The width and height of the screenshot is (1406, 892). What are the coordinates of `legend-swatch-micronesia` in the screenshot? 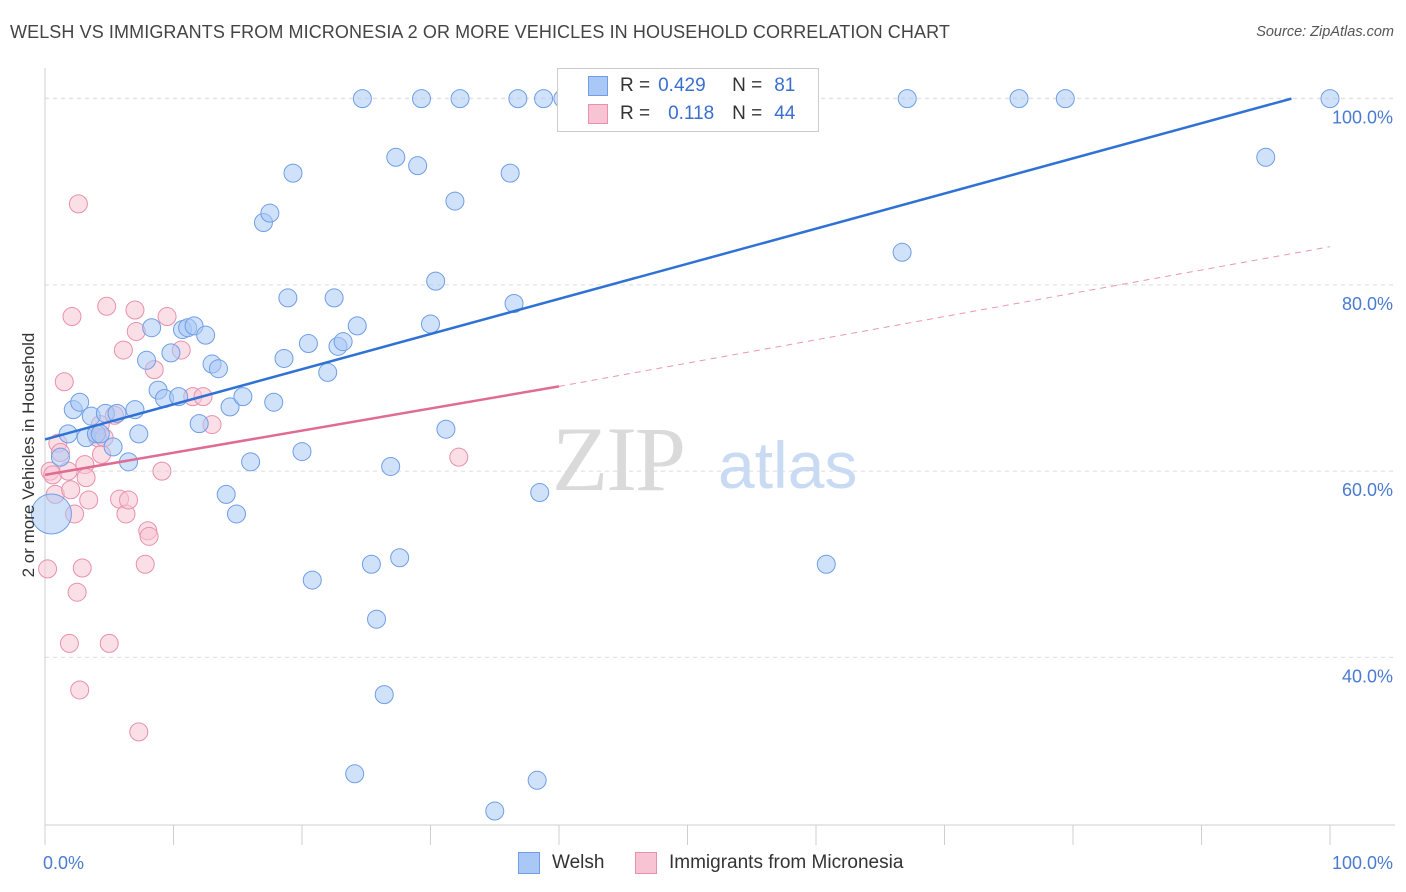 It's located at (598, 114).